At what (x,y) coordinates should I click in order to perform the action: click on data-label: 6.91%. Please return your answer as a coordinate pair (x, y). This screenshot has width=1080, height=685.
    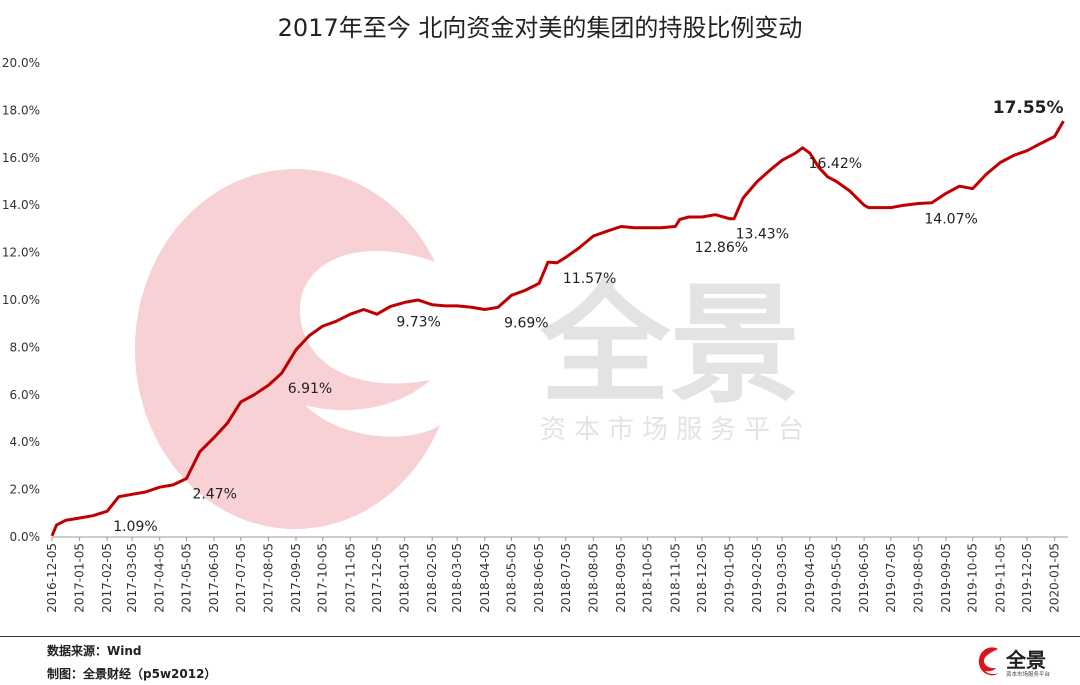
    Looking at the image, I should click on (310, 389).